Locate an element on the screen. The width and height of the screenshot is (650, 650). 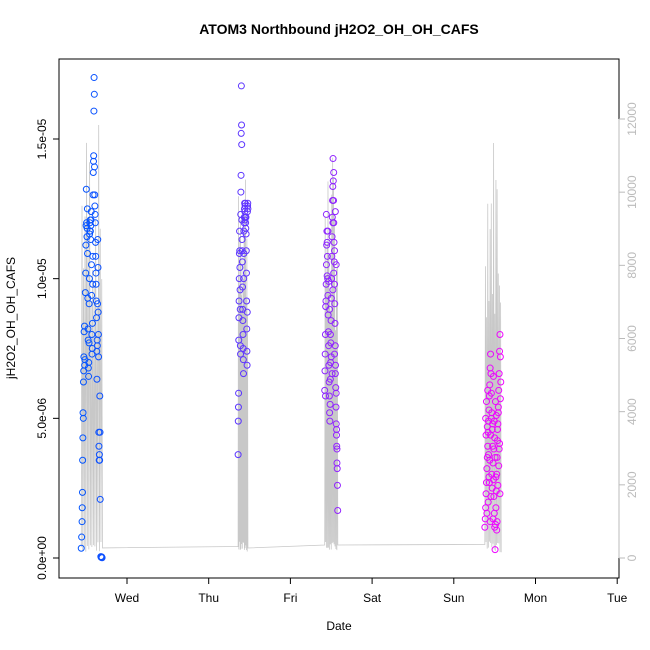
y2-tick-label: 0 is located at coordinates (632, 557).